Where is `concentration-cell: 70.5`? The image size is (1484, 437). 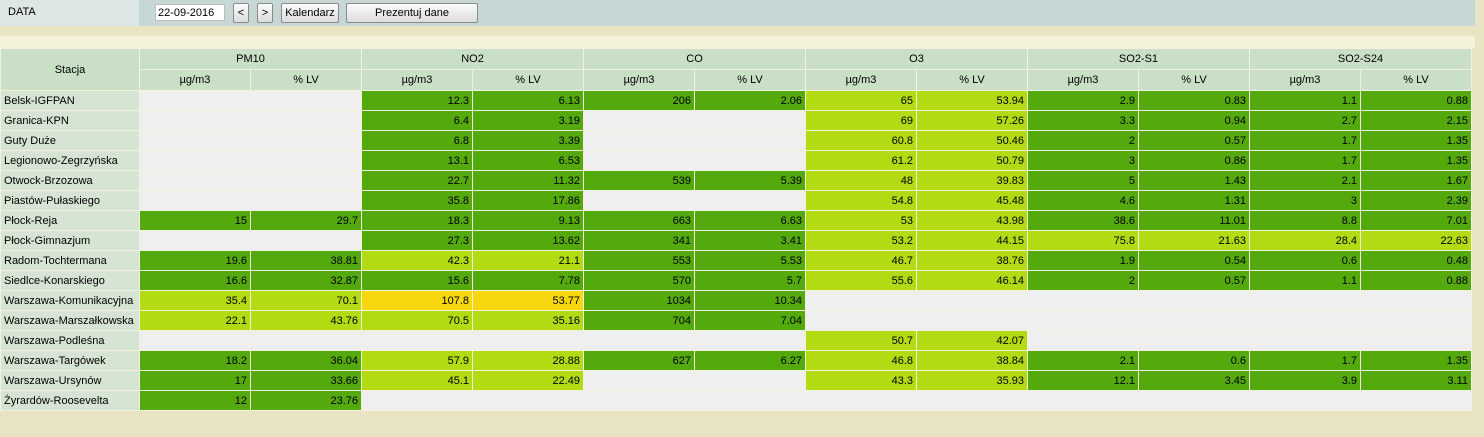
concentration-cell: 70.5 is located at coordinates (417, 320).